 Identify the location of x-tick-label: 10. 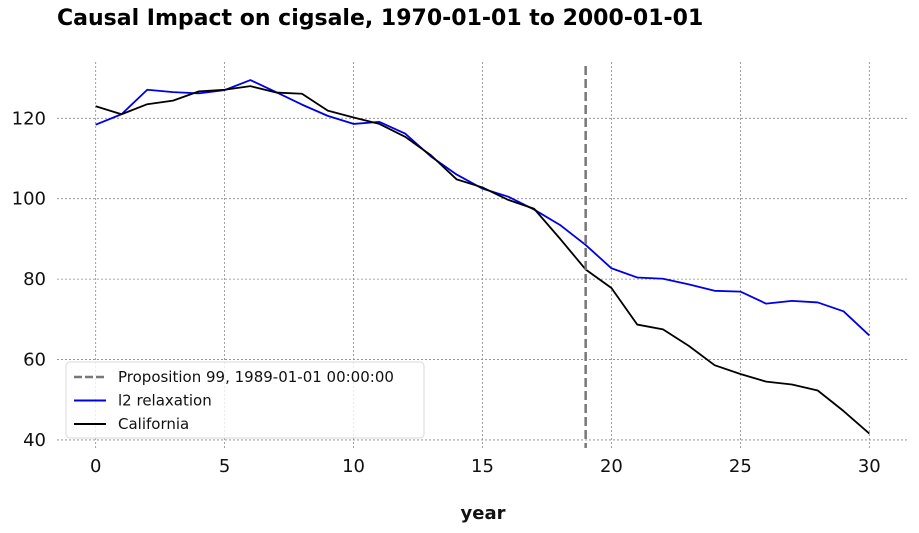
(353, 466).